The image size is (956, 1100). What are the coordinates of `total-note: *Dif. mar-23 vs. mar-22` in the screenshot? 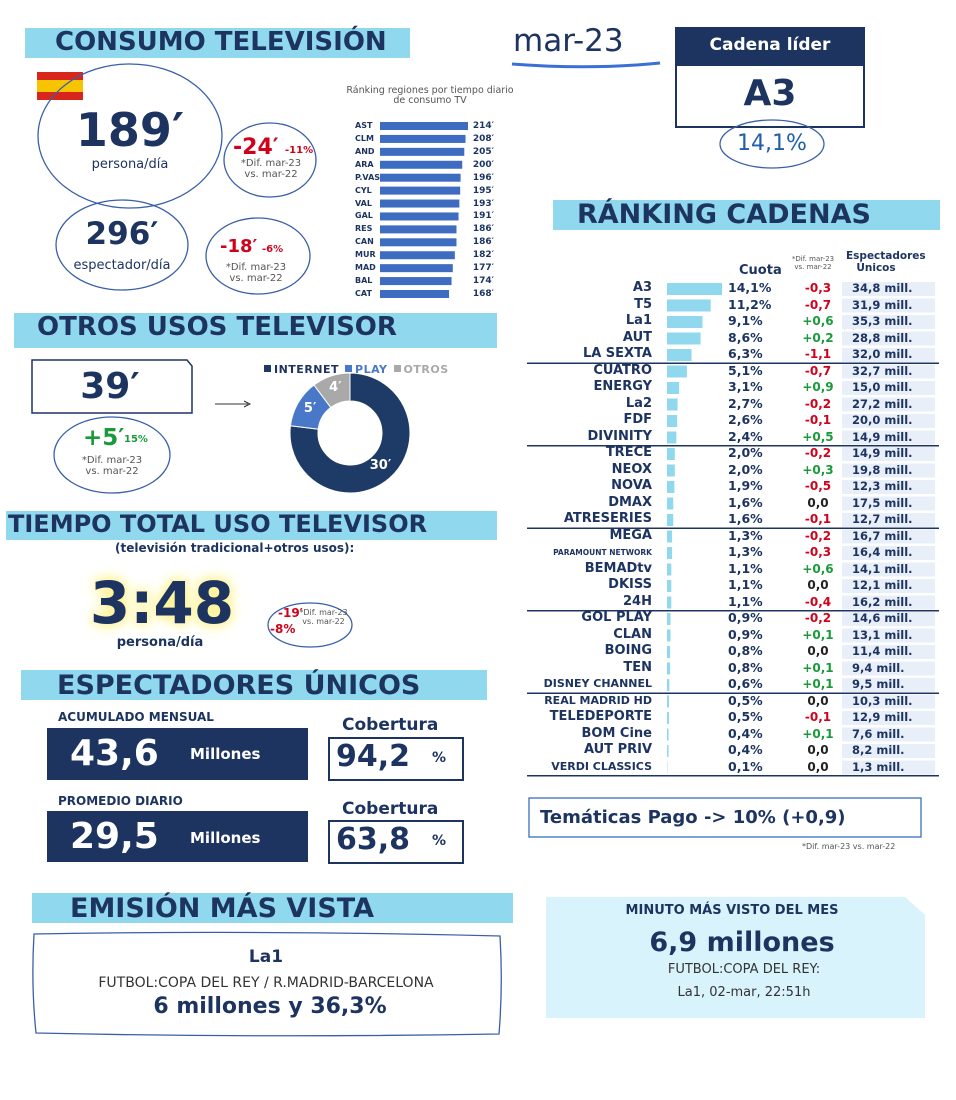 It's located at (323, 617).